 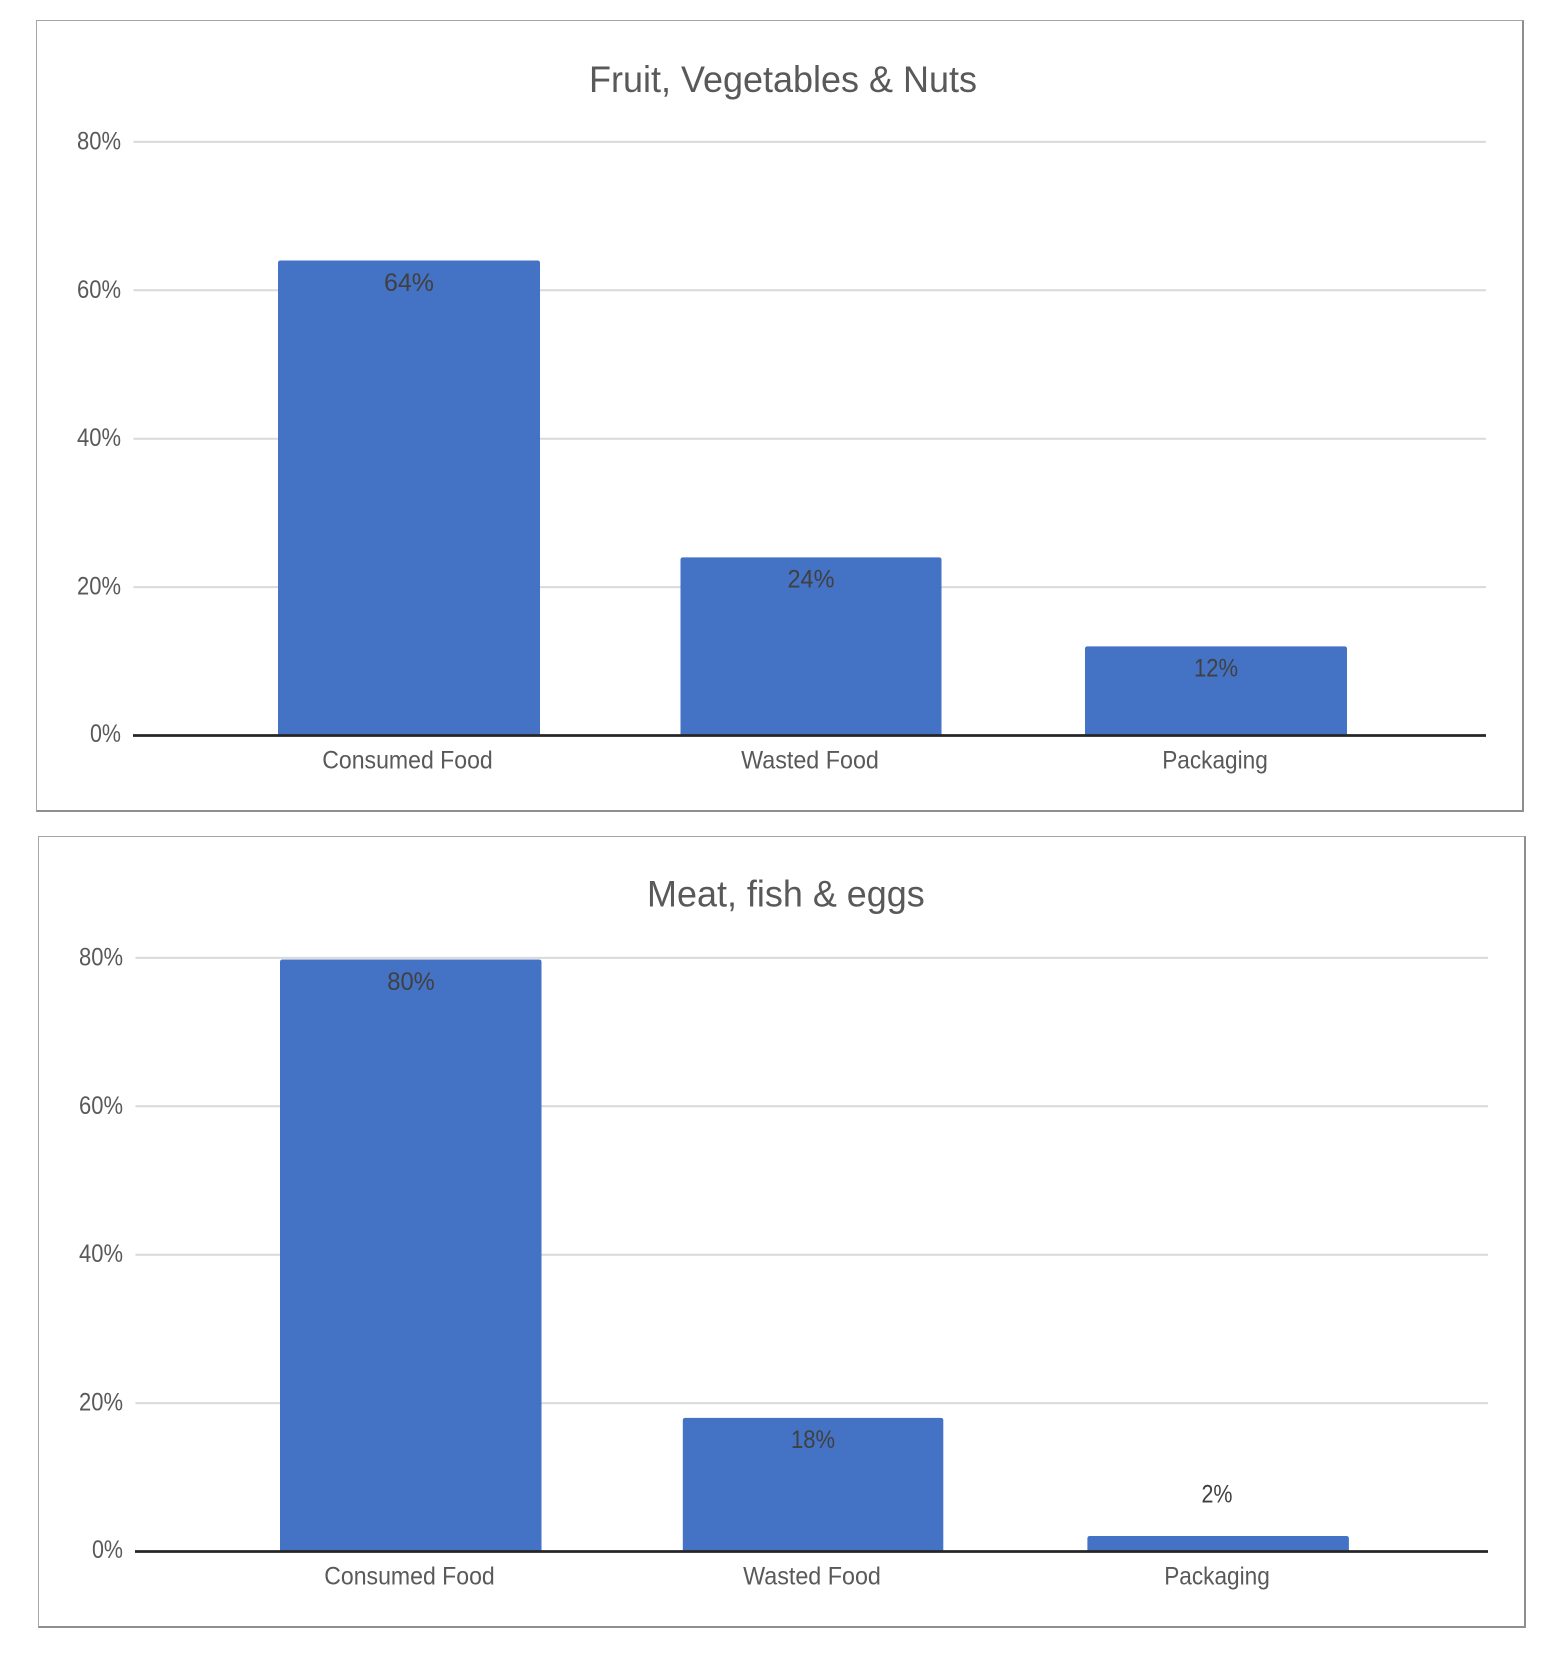 I want to click on svg-text: 24%, so click(x=811, y=580).